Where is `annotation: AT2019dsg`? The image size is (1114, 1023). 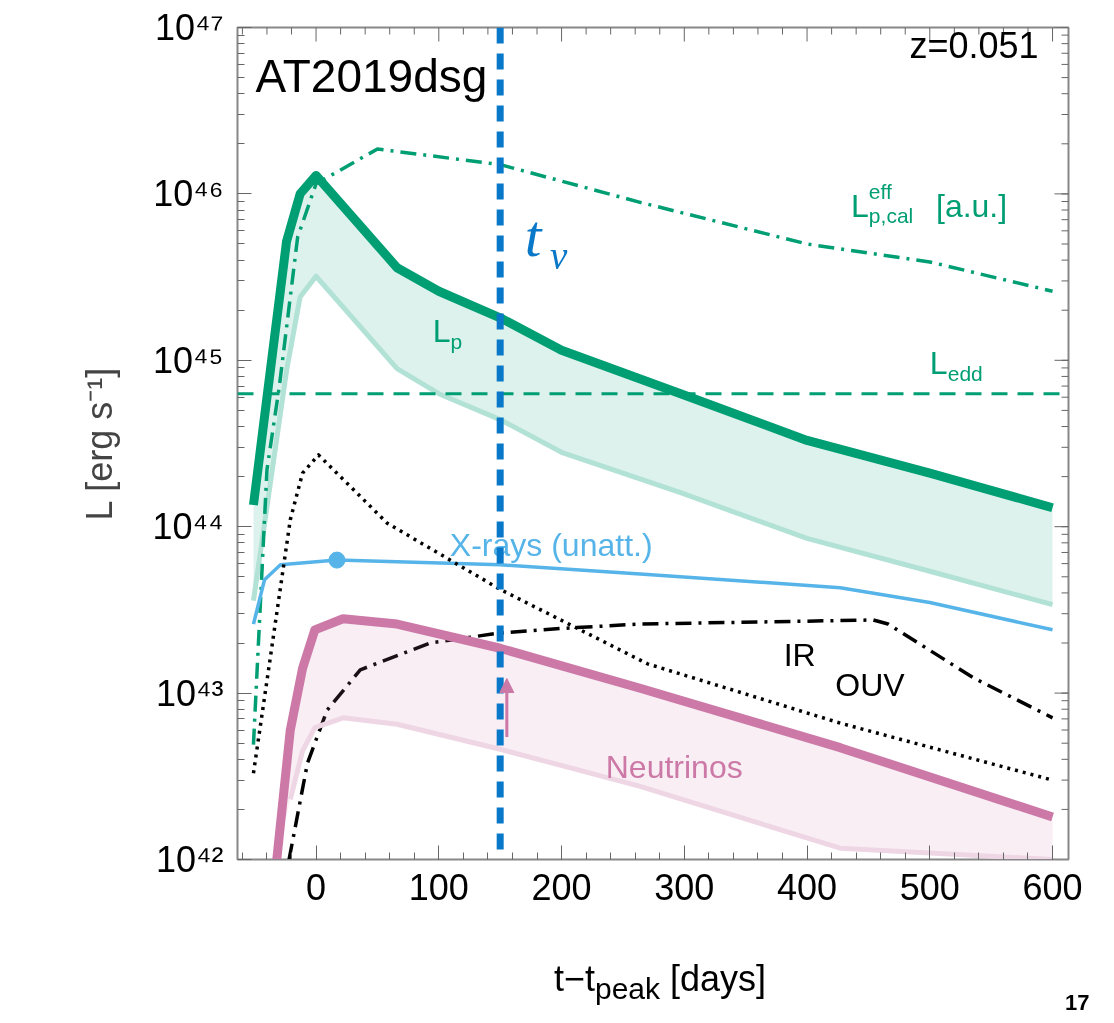
annotation: AT2019dsg is located at coordinates (371, 75).